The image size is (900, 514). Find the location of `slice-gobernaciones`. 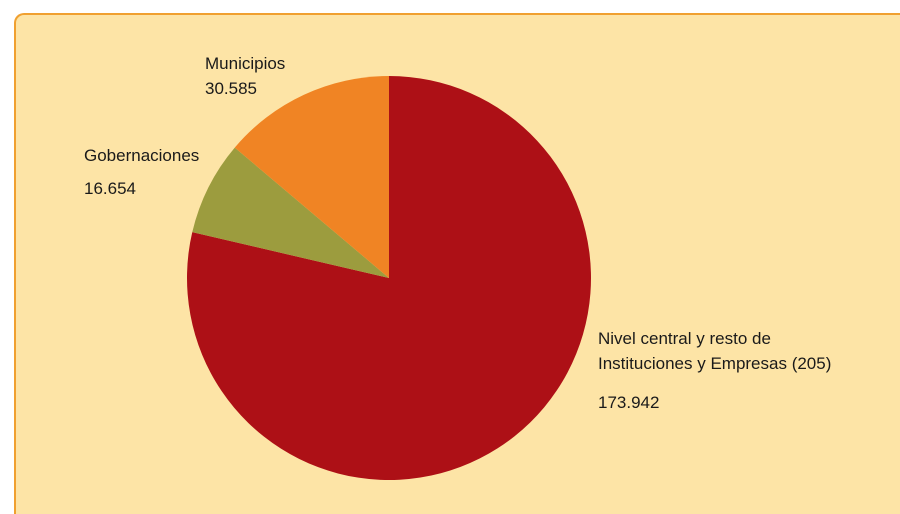

slice-gobernaciones is located at coordinates (290, 212).